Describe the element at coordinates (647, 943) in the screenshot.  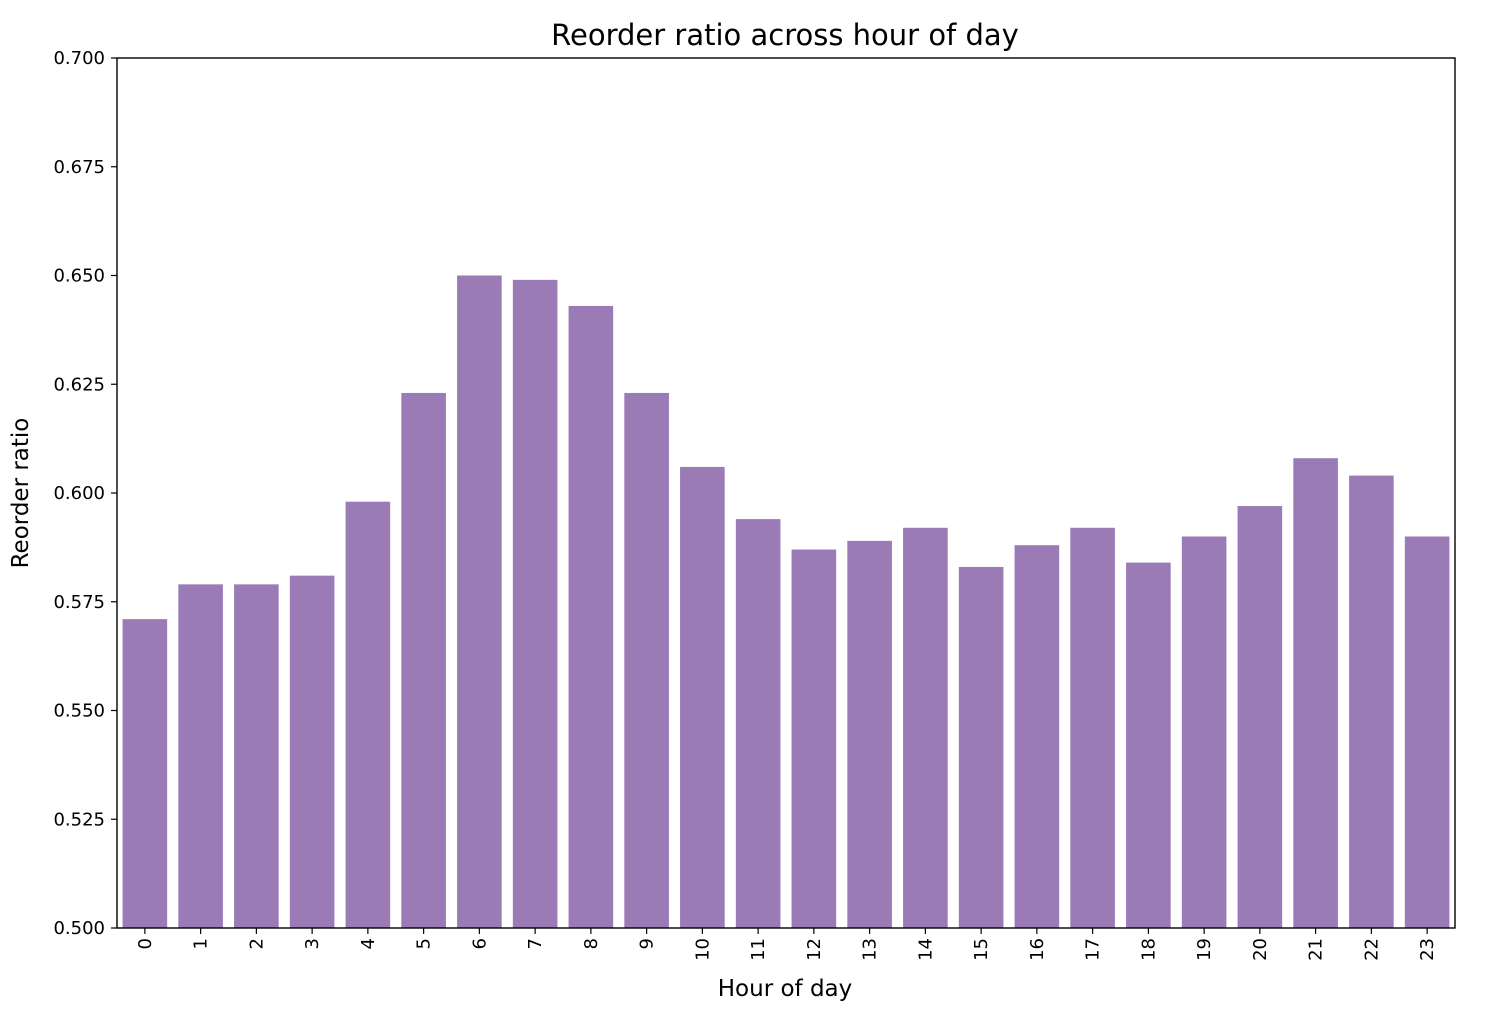
I see `x-tick-label: 9` at that location.